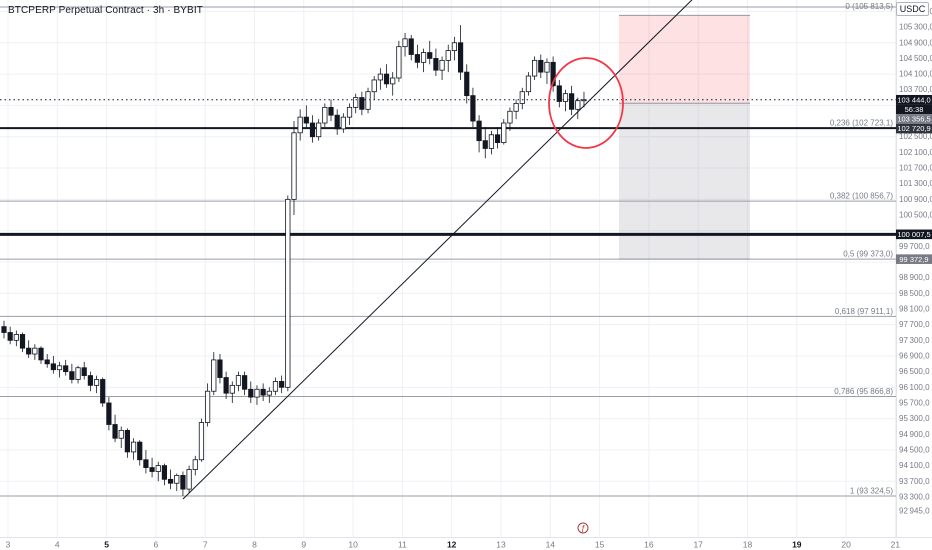  Describe the element at coordinates (914, 340) in the screenshot. I see `price-tick-label: 97 300,0` at that location.